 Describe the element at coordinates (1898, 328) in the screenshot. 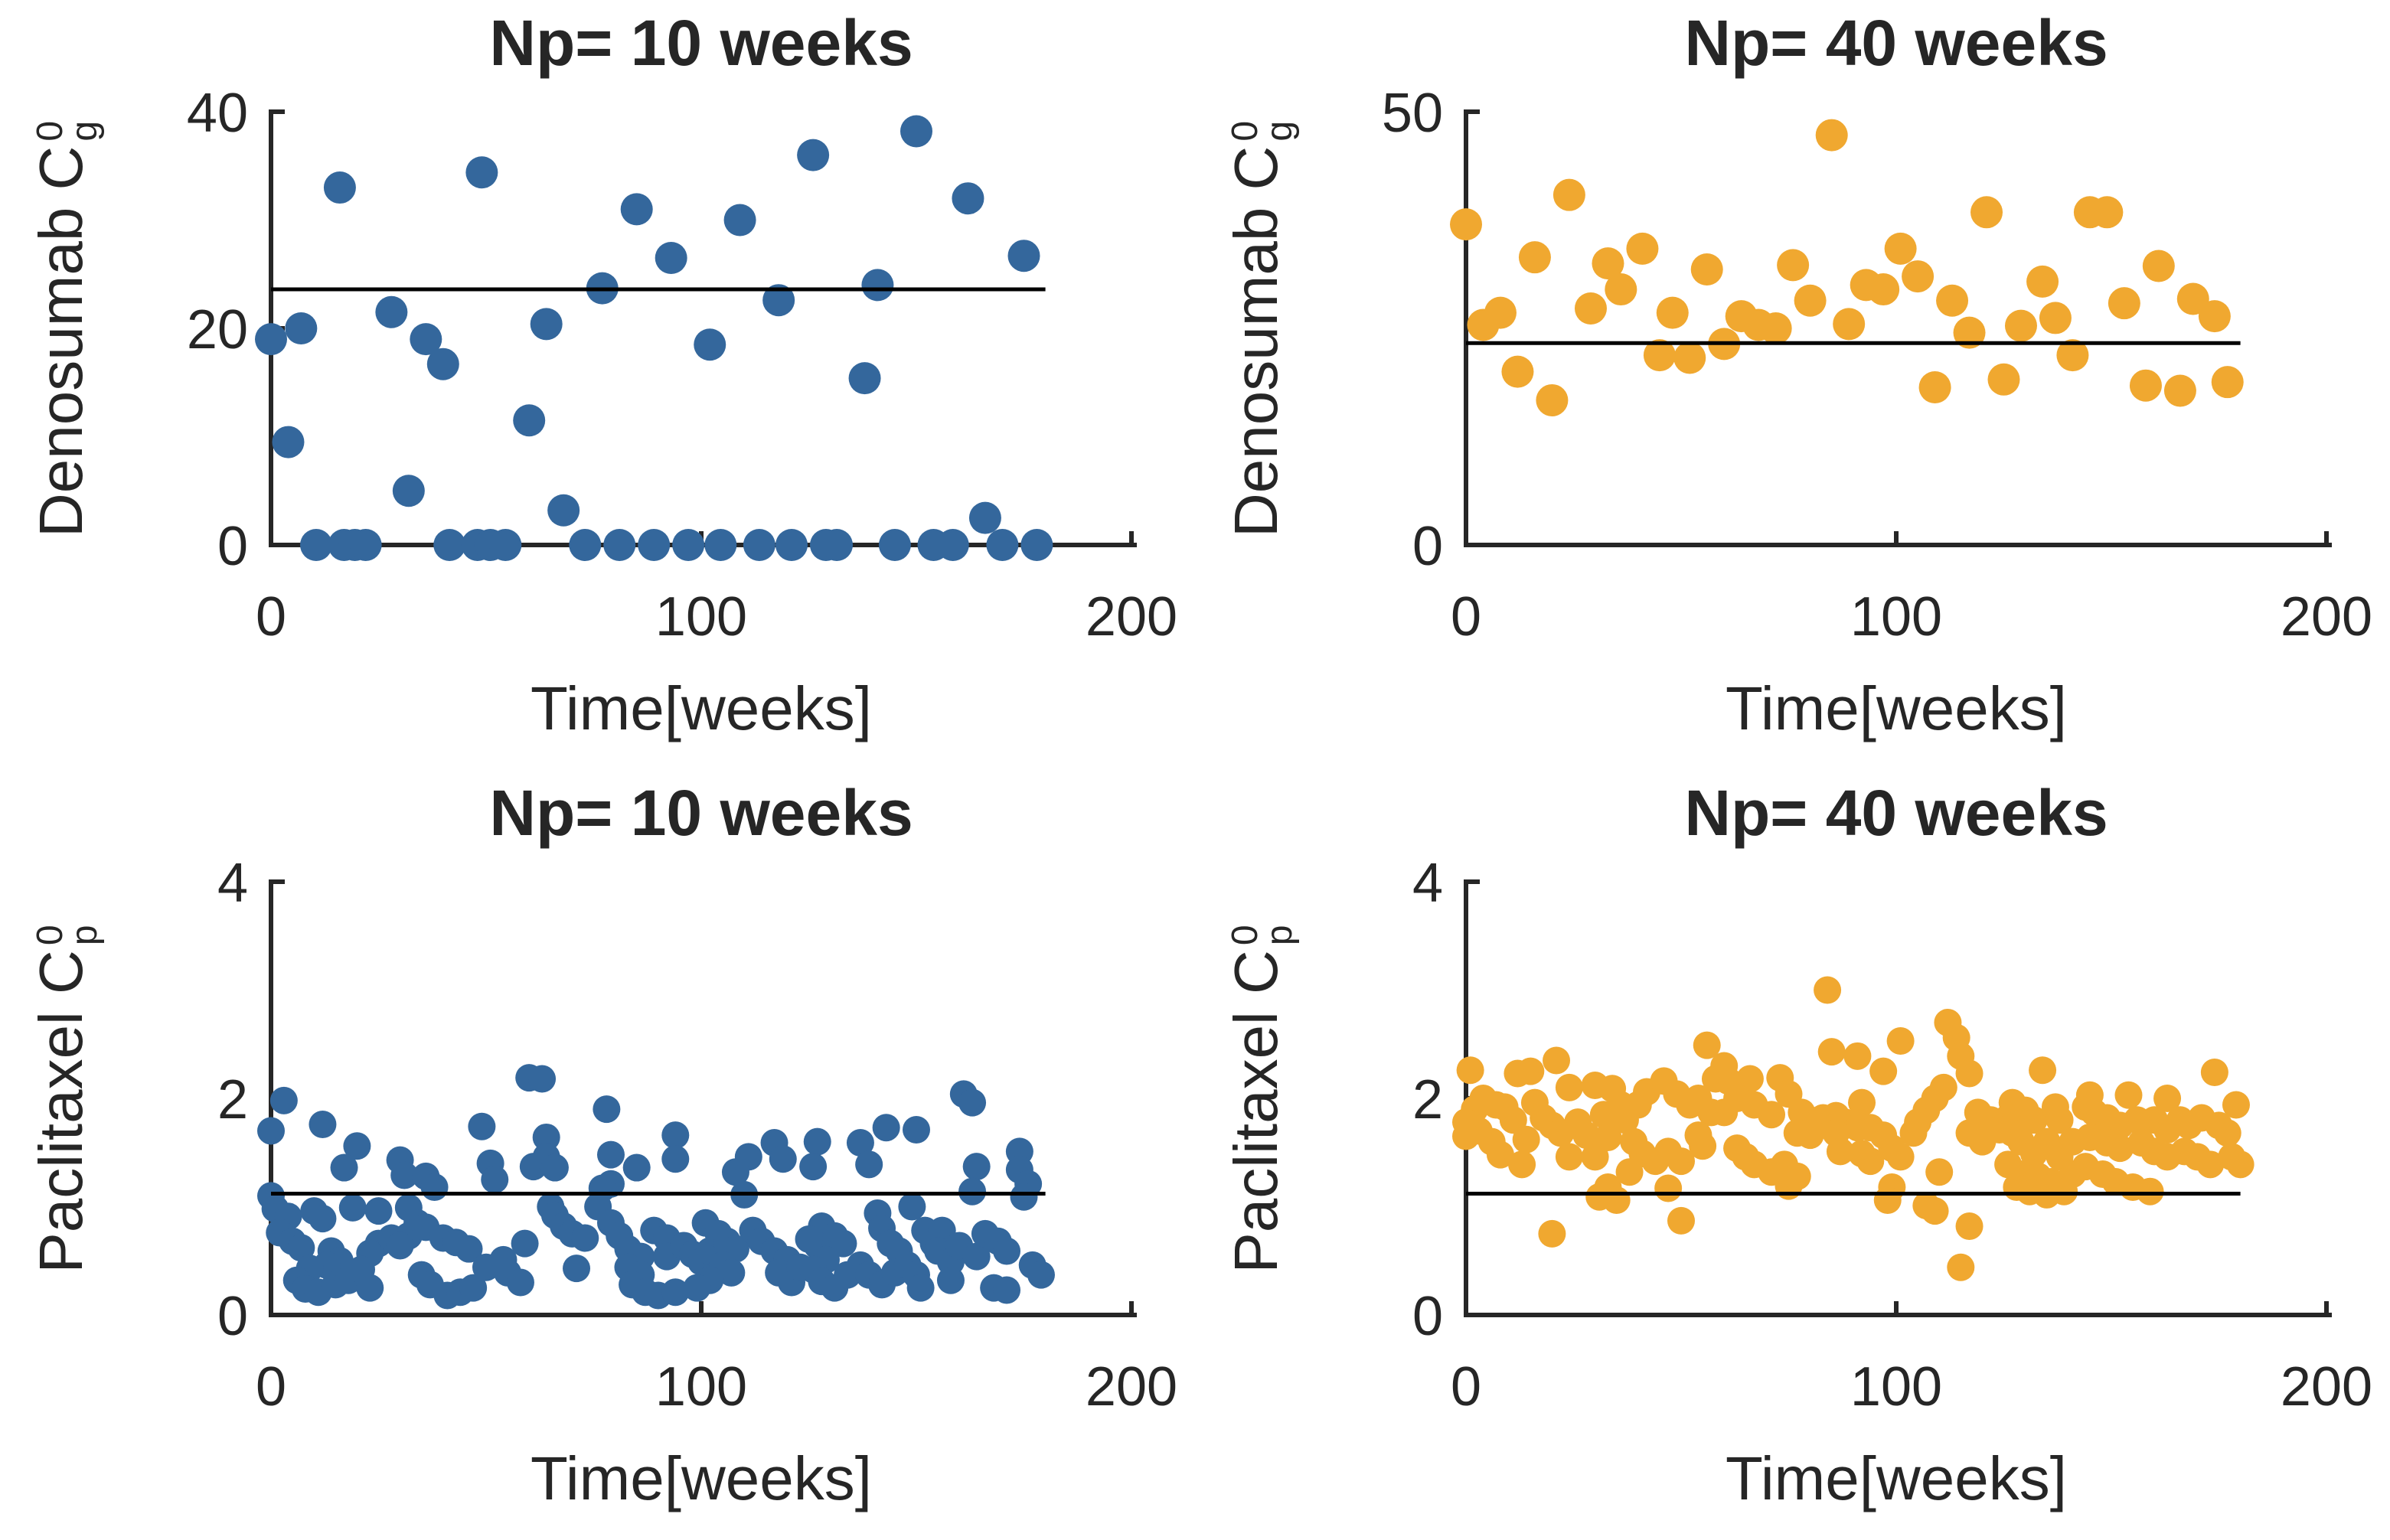

I see `axes-lines` at that location.